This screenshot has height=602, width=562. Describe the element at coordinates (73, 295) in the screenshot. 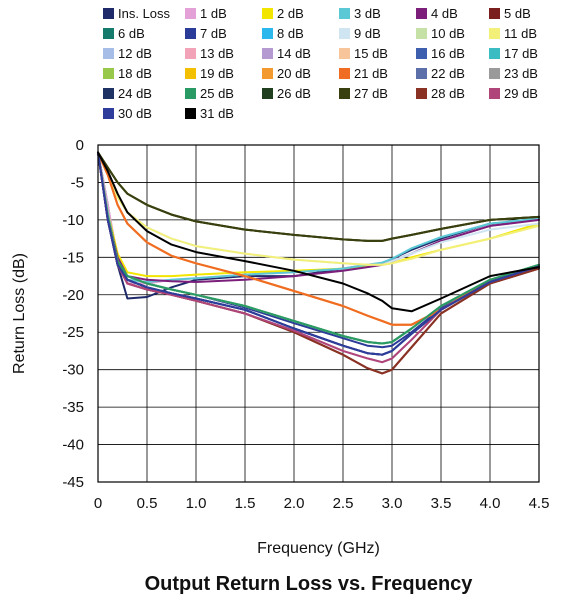

I see `y-tick-label: -20` at that location.